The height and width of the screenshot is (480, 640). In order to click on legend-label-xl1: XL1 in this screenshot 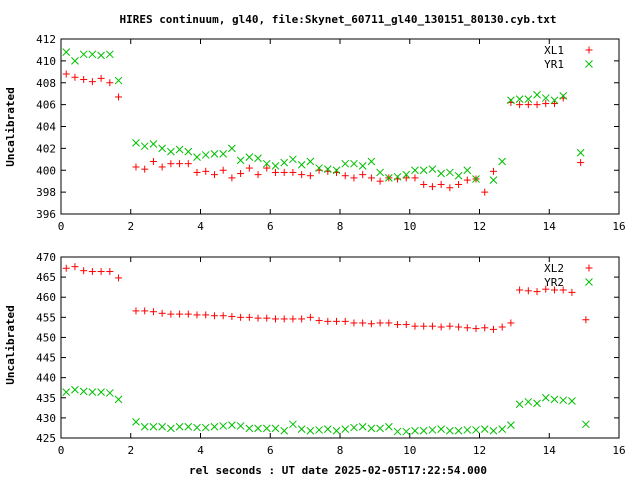, I will do `click(554, 50)`.